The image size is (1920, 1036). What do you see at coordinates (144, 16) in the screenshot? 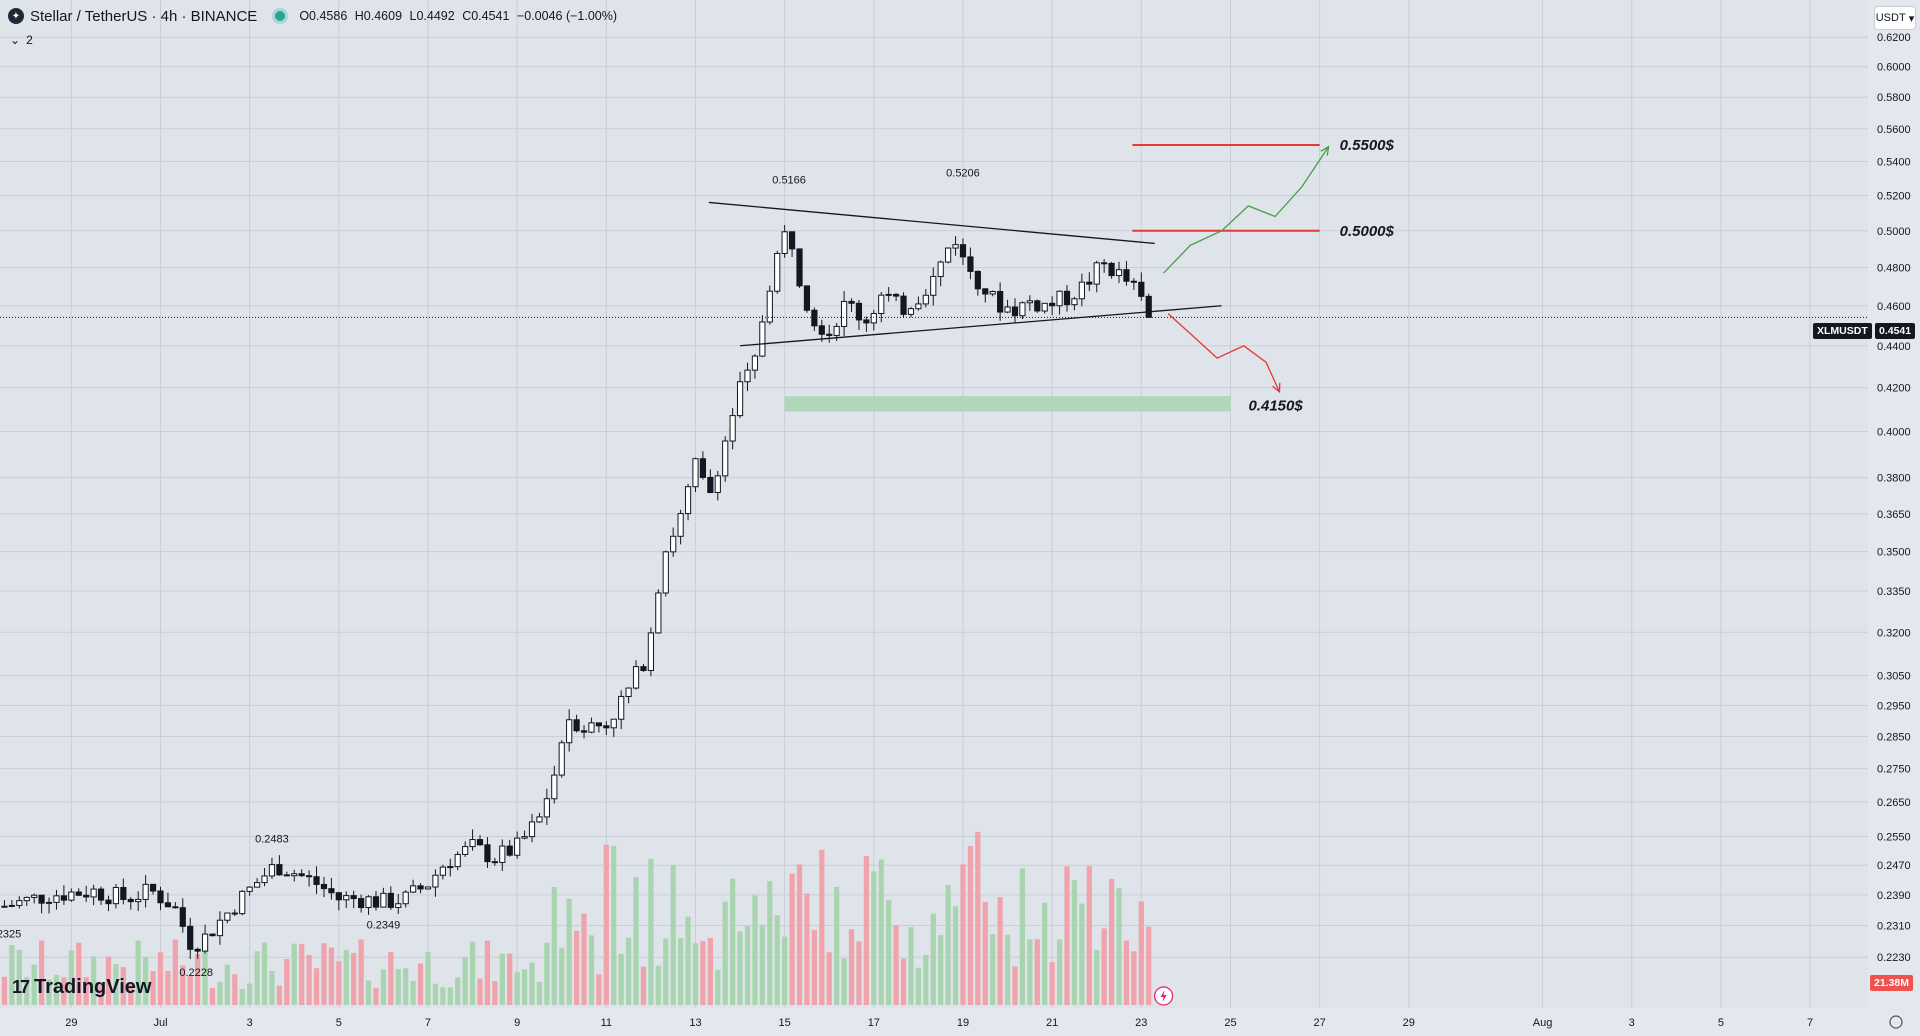
I see `symbol-title: Stellar / TetherUS · 4h · BINANCE` at bounding box center [144, 16].